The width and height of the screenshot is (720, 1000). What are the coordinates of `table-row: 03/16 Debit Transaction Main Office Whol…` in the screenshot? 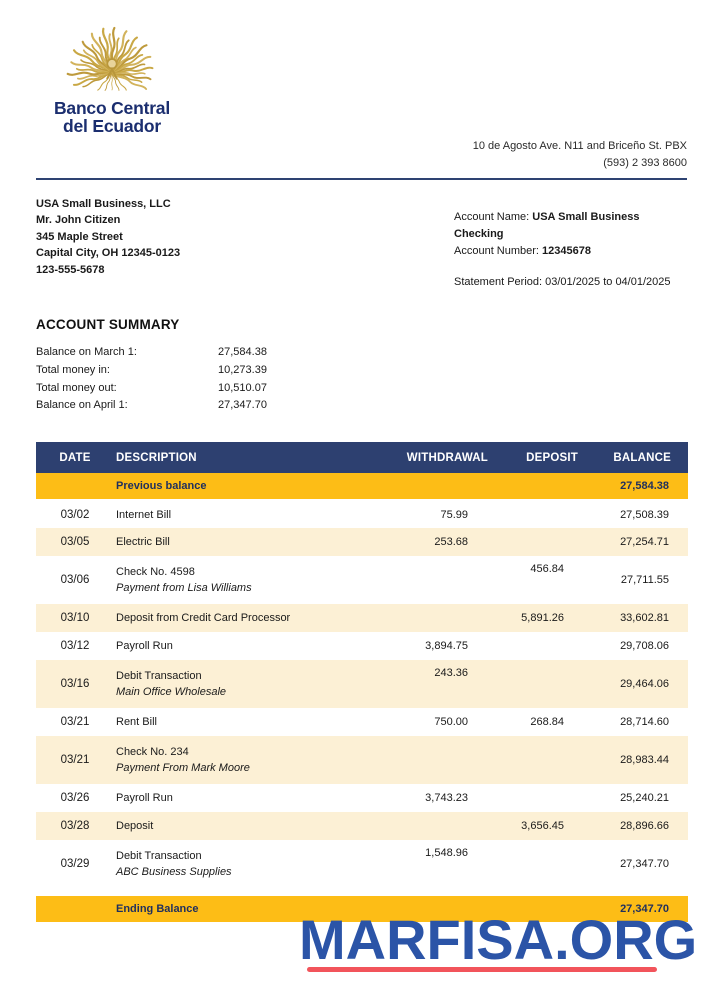 It's located at (362, 684).